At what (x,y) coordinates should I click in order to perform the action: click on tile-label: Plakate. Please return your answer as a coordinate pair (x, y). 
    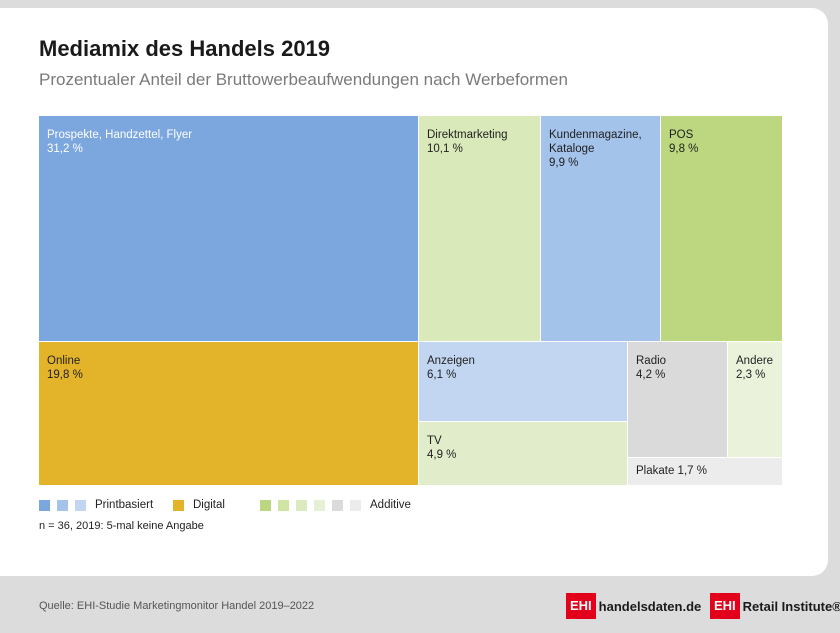
    Looking at the image, I should click on (655, 471).